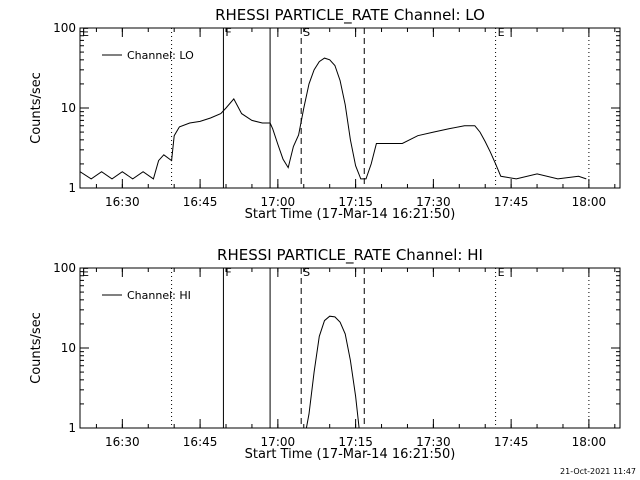 This screenshot has height=480, width=640. Describe the element at coordinates (350, 15) in the screenshot. I see `chart-title: RHESSI PARTICLE_RATE Channel: LO` at that location.